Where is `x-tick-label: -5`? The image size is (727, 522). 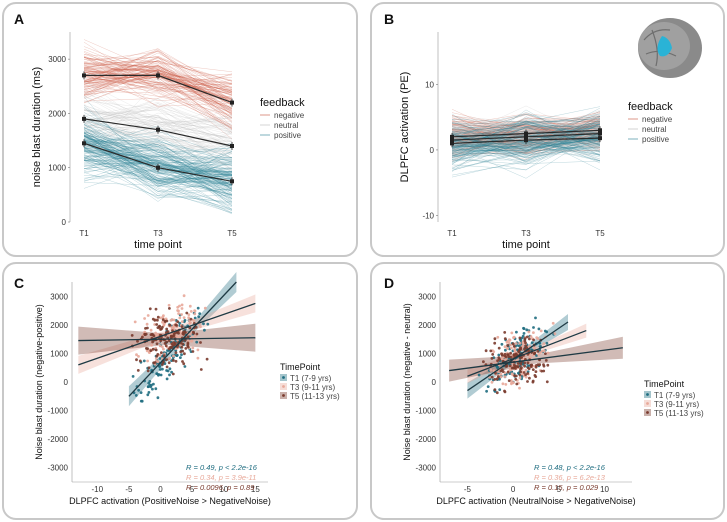
x-tick-label: -5 is located at coordinates (468, 489).